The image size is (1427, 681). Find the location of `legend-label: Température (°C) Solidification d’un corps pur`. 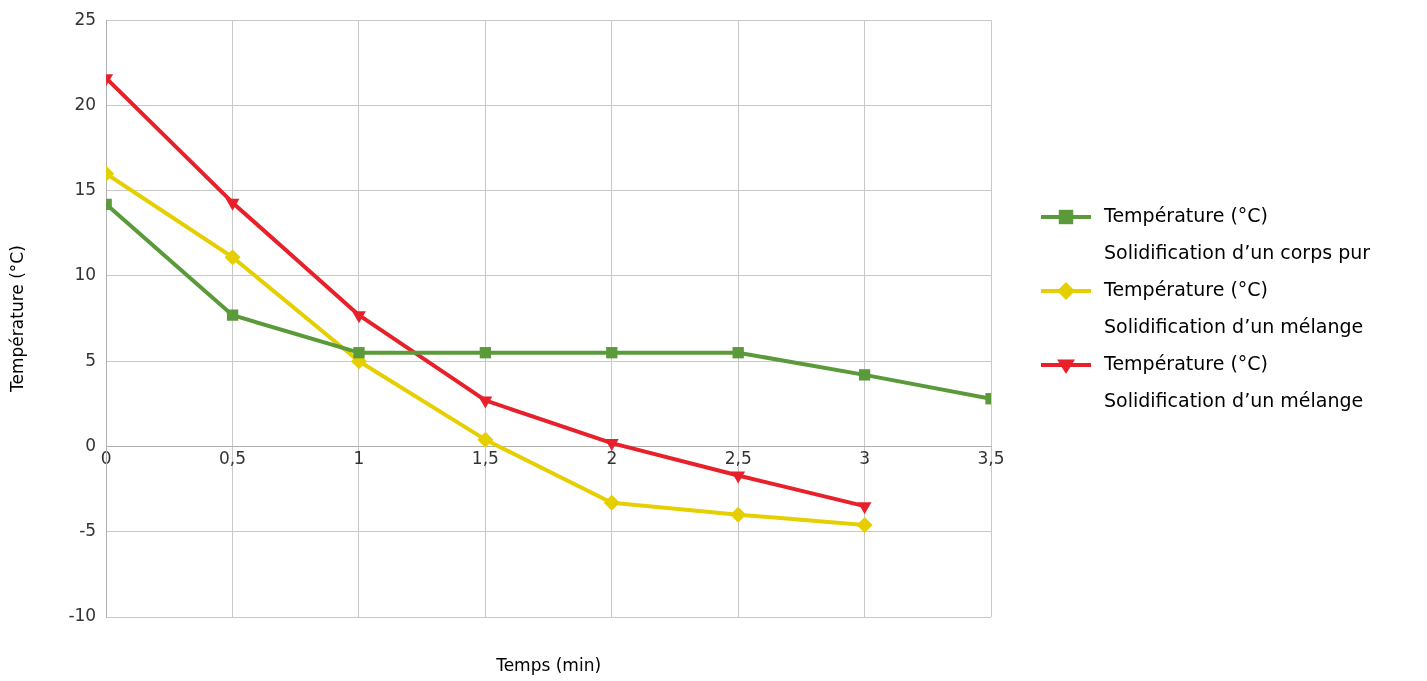

legend-label: Température (°C) Solidification d’un corps pur is located at coordinates (1237, 233).